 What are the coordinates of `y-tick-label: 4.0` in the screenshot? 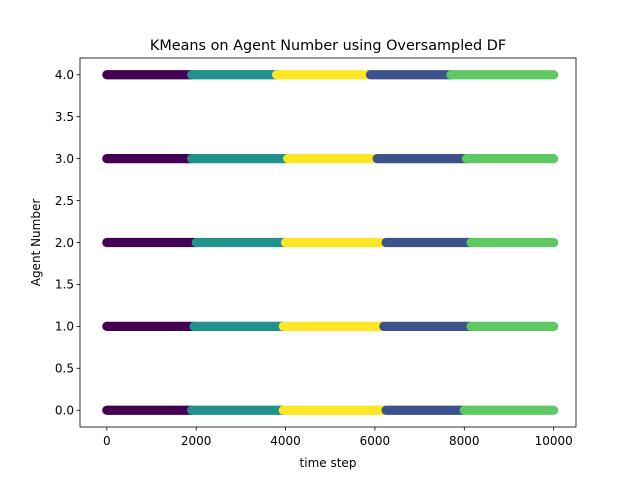 It's located at (64, 75).